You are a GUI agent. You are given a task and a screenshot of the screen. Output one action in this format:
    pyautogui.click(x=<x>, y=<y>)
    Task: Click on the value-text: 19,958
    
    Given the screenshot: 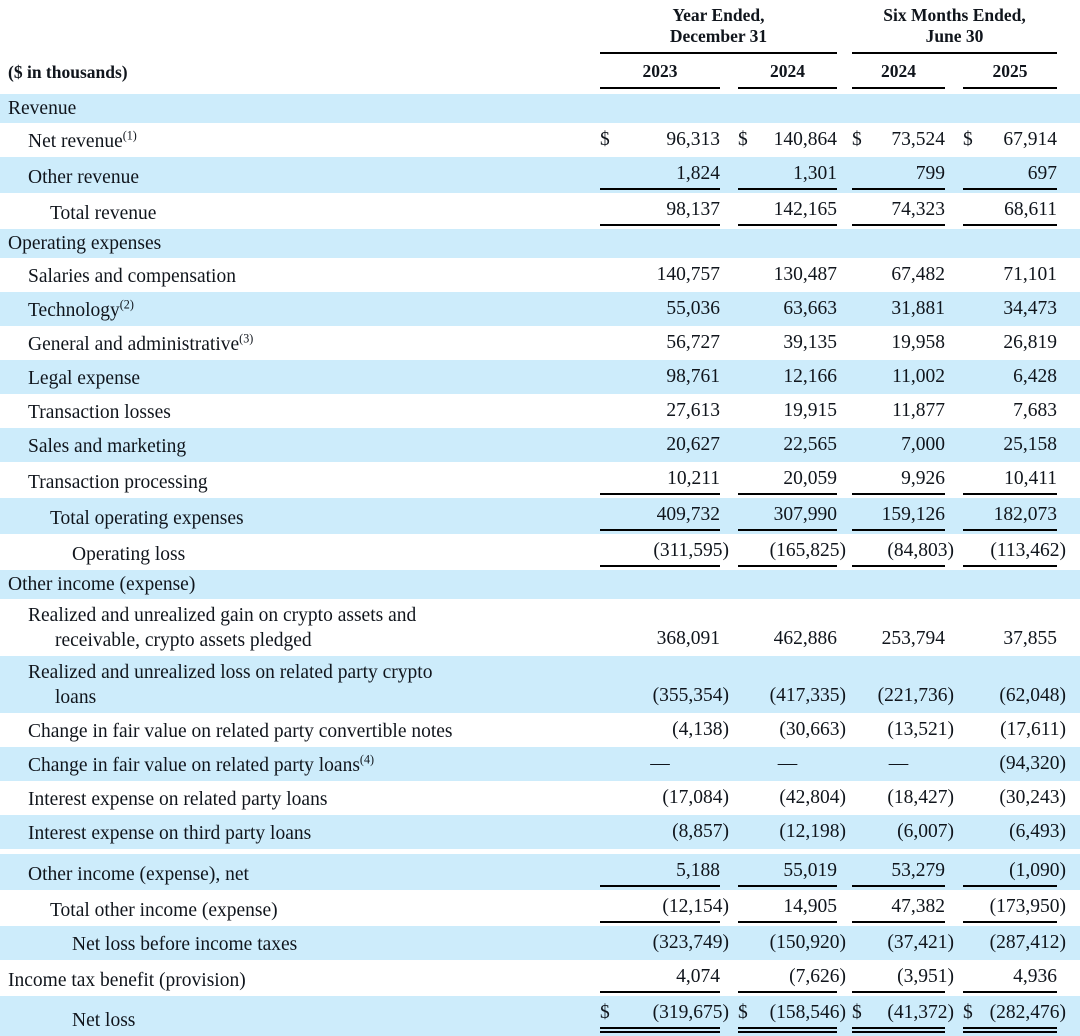 What is the action you would take?
    pyautogui.click(x=918, y=342)
    